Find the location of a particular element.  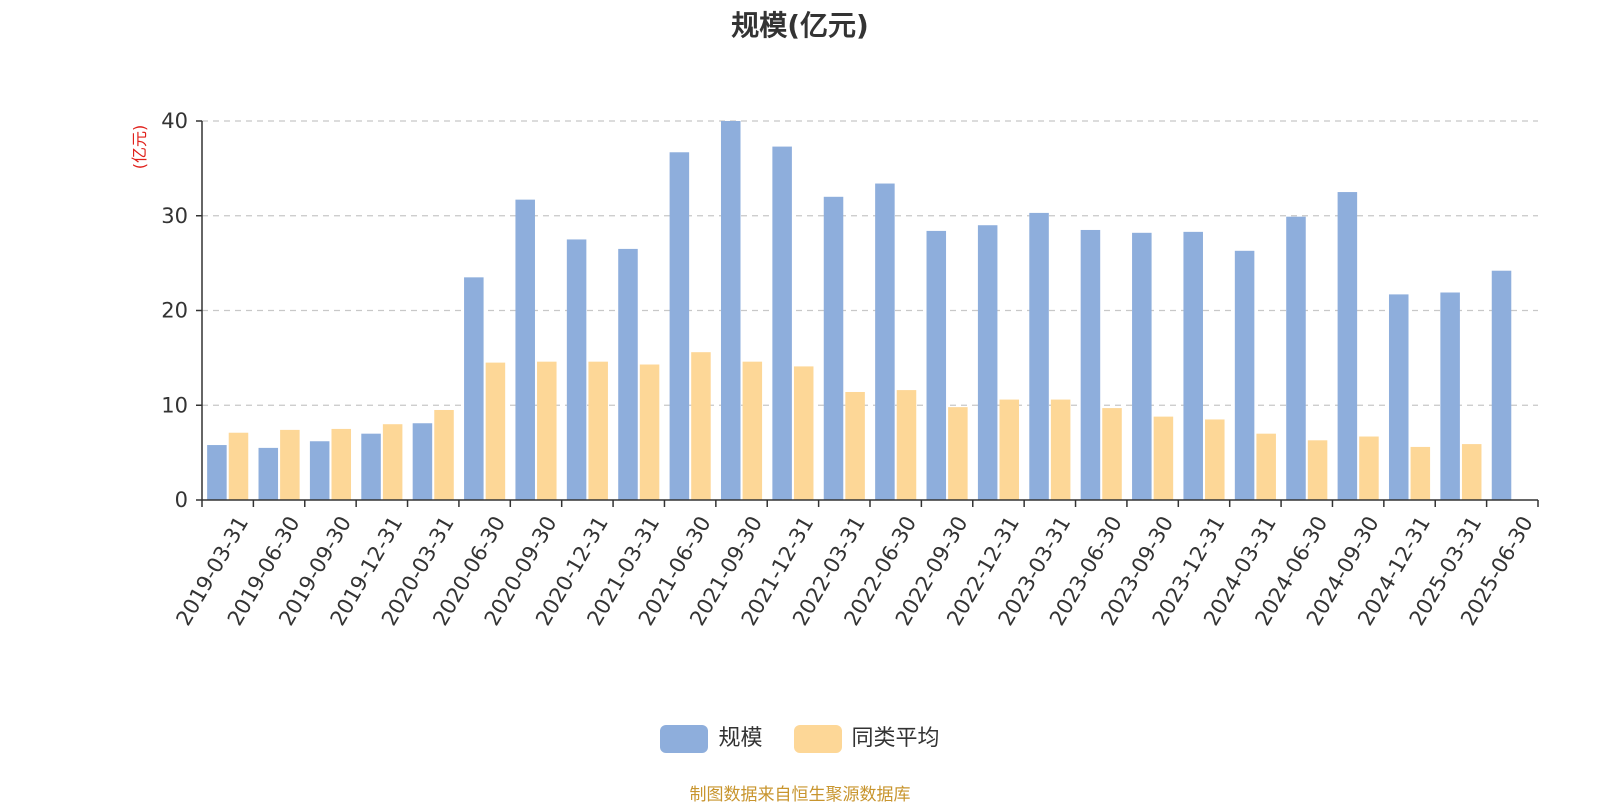

legend-item-peer-average: 同类平均 is located at coordinates (866, 736).